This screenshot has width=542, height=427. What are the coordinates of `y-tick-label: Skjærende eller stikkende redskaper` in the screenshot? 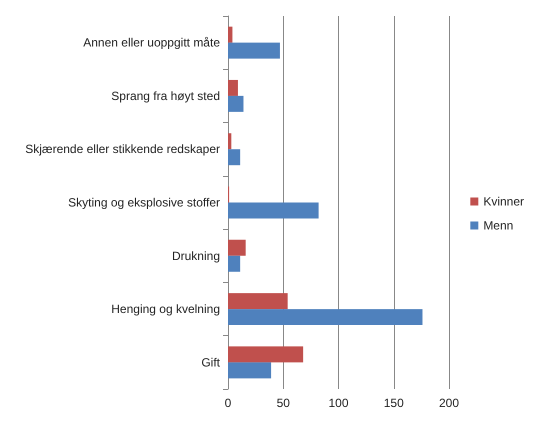 It's located at (122, 149).